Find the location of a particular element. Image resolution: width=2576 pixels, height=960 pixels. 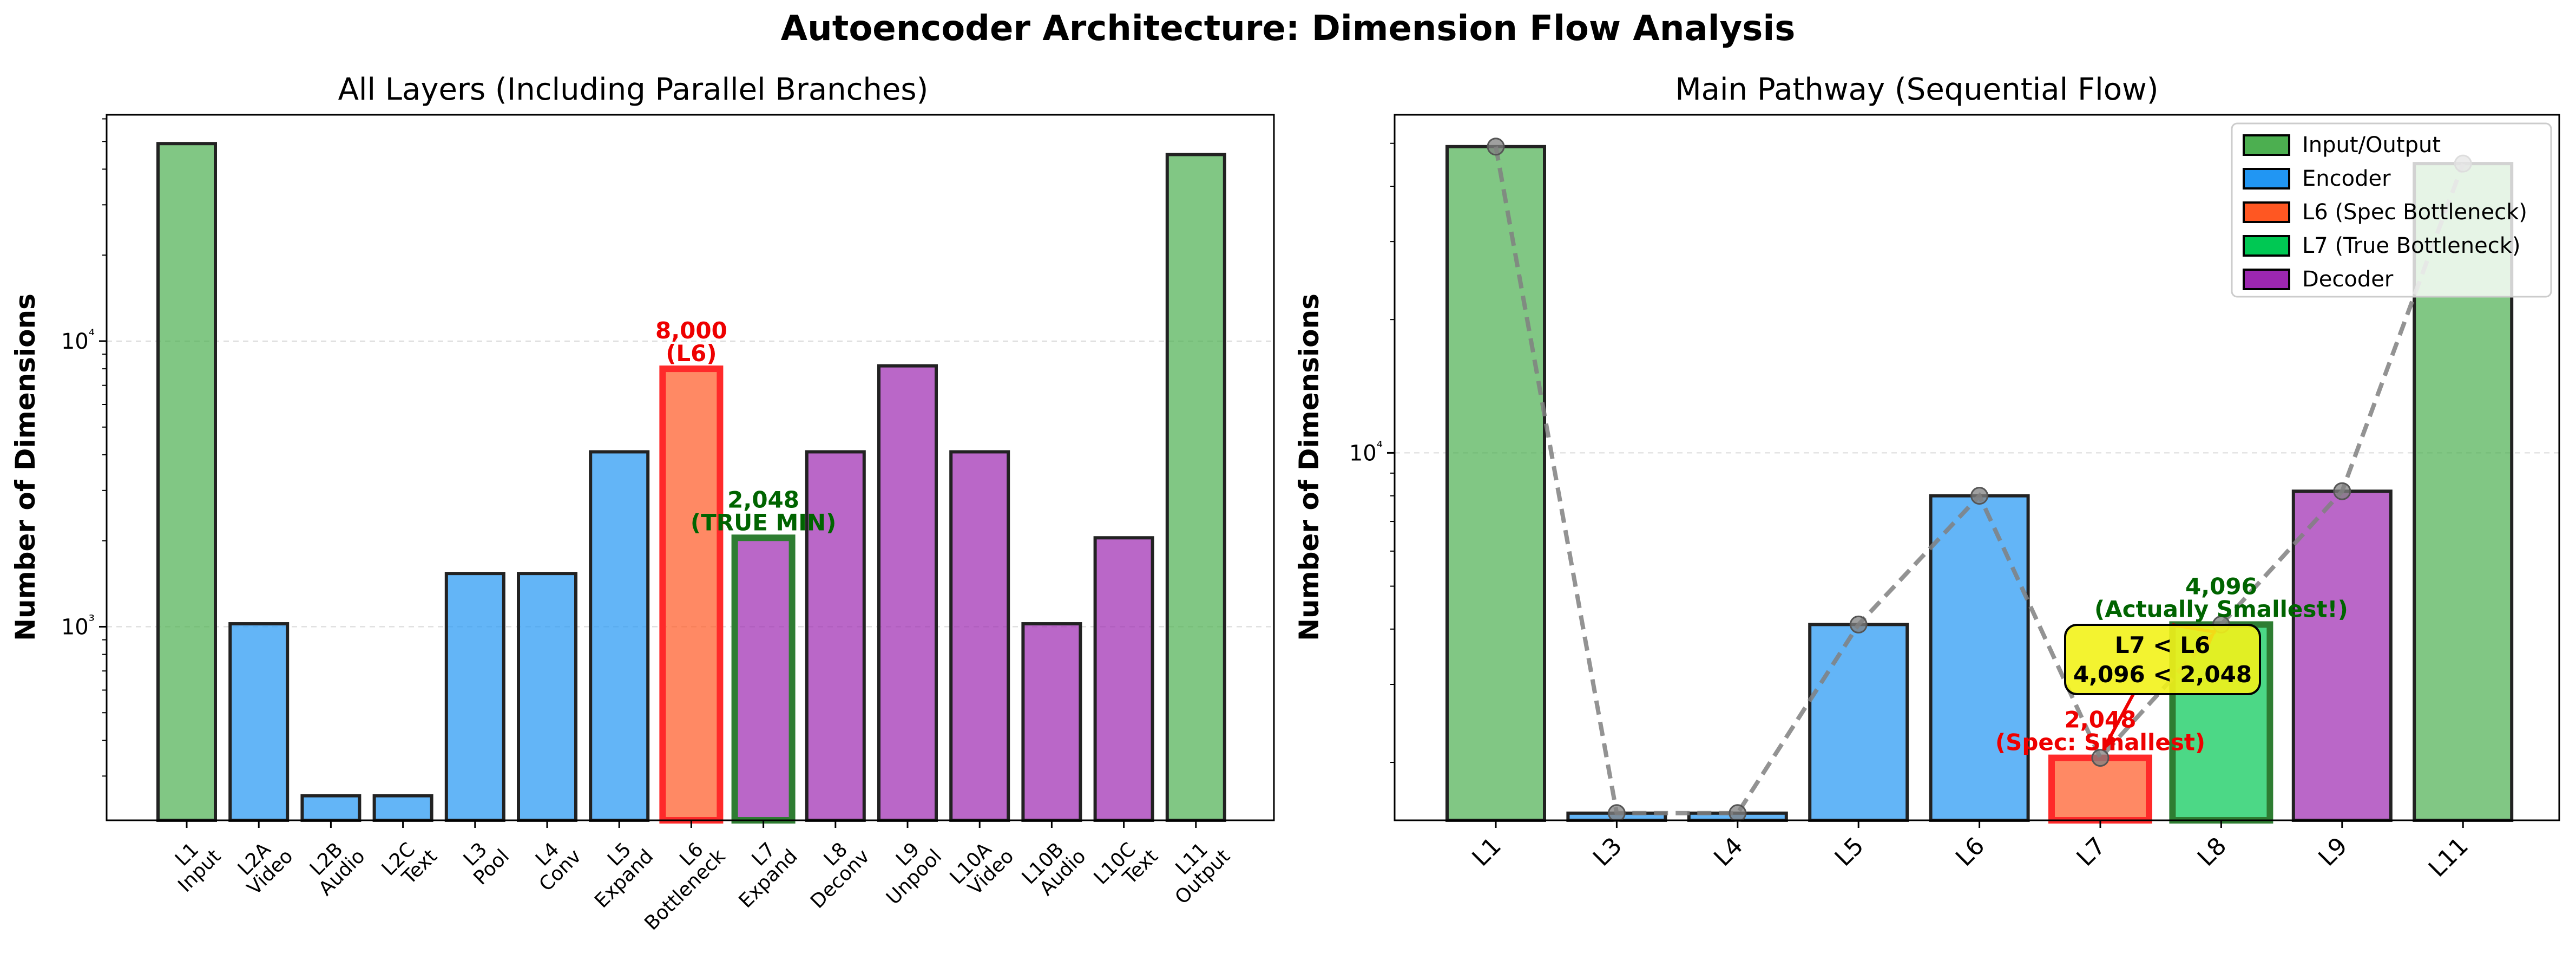

chart-main-pathway-title: Main Pathway (Sequential Flow) is located at coordinates (1916, 89).